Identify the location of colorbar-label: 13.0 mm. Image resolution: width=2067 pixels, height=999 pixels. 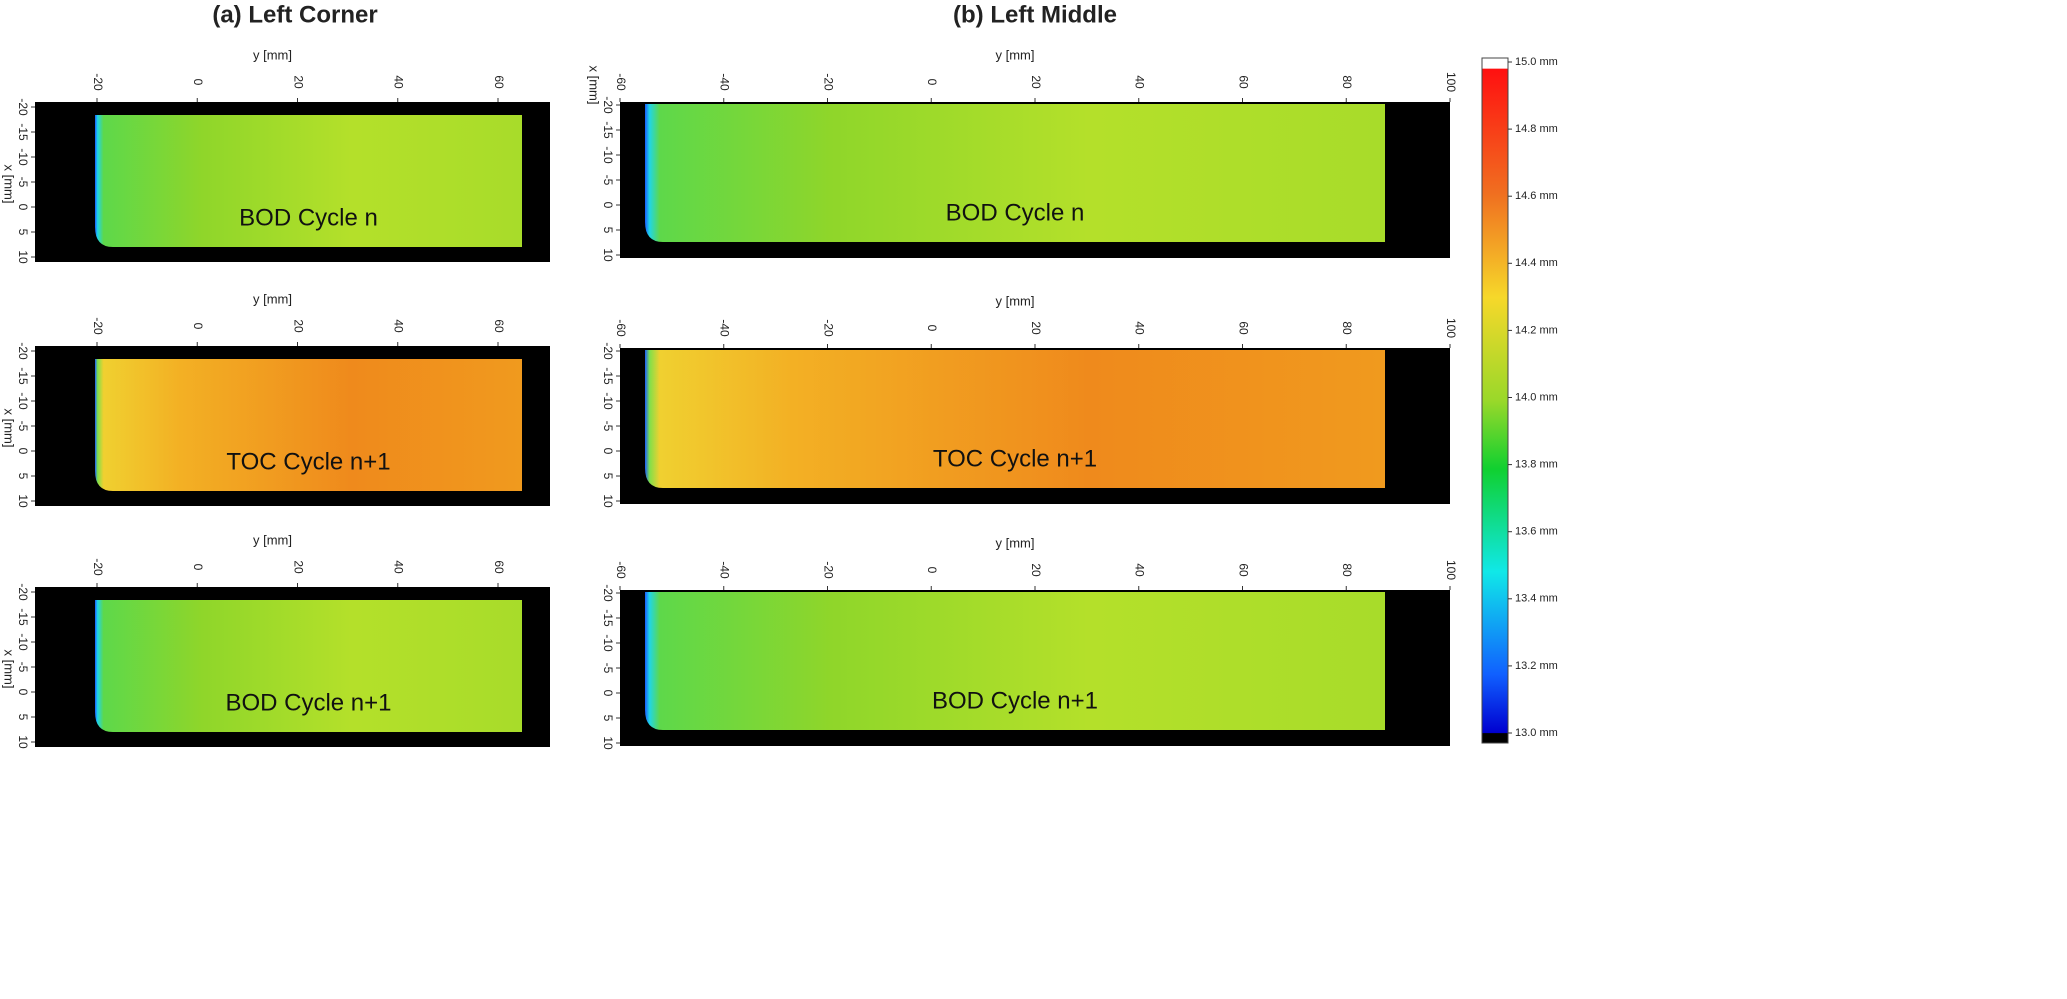
(1536, 733).